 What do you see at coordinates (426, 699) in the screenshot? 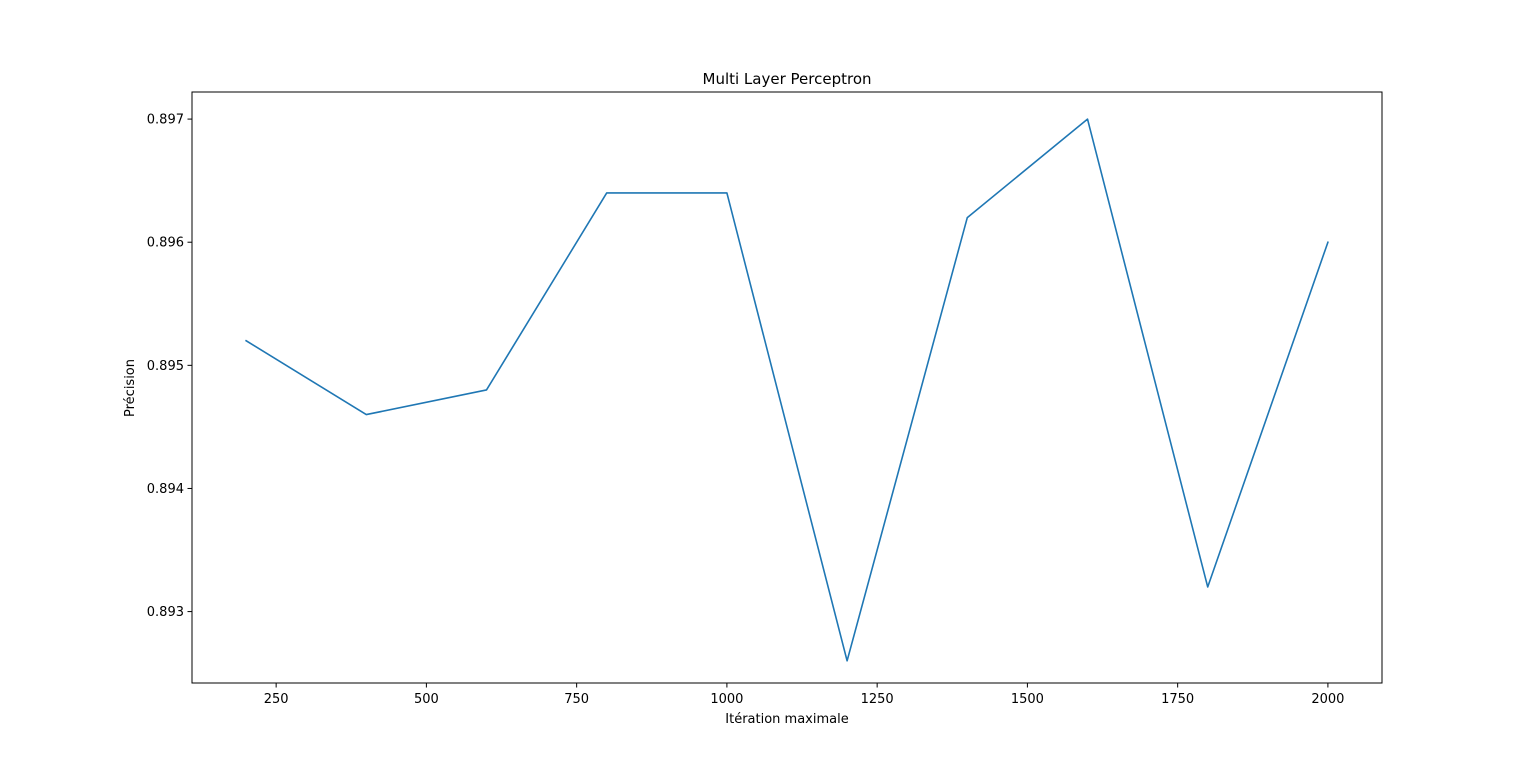
I see `x-tick-label: 500` at bounding box center [426, 699].